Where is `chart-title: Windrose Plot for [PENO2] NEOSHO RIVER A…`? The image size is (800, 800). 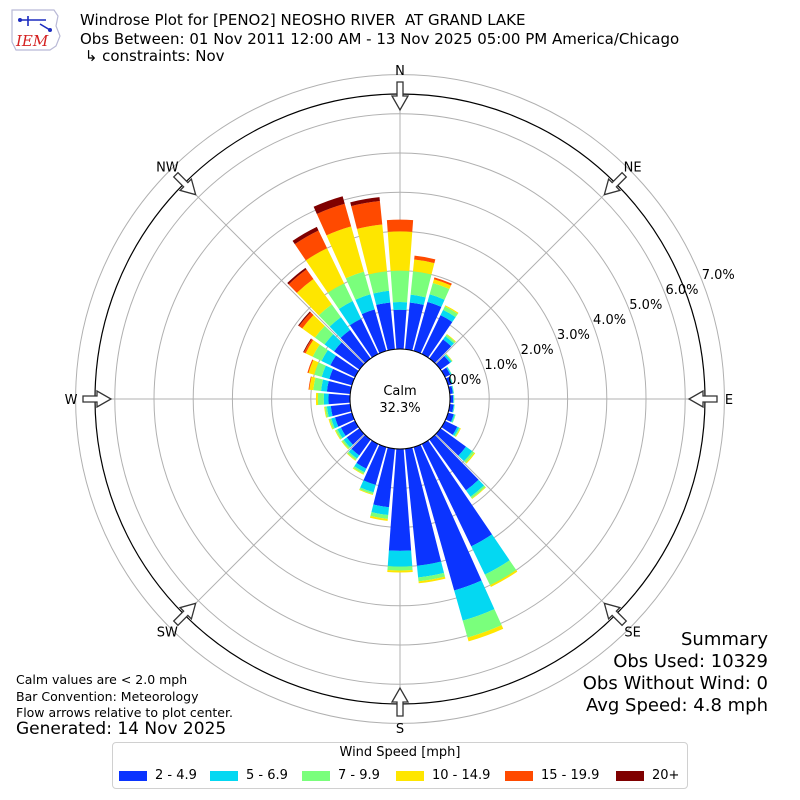 chart-title: Windrose Plot for [PENO2] NEOSHO RIVER A… is located at coordinates (303, 20).